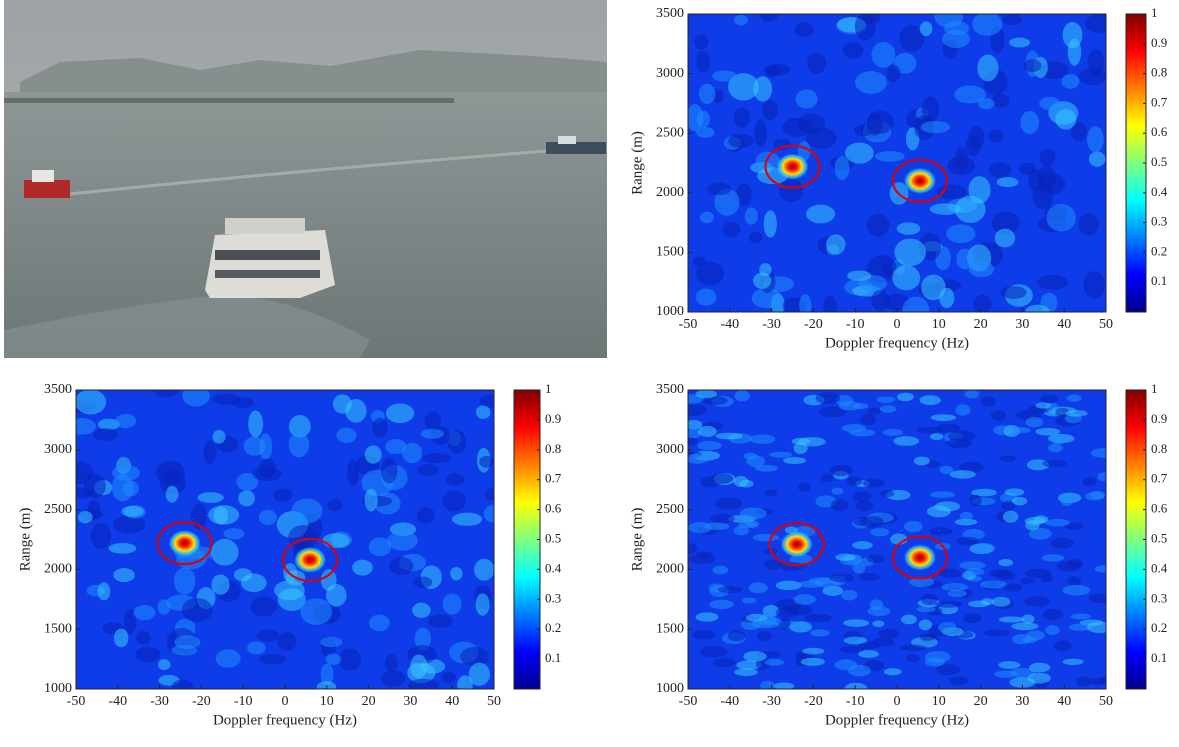 Image resolution: width=1179 pixels, height=747 pixels. I want to click on colorbar-tick-label: 0.3, so click(553, 597).